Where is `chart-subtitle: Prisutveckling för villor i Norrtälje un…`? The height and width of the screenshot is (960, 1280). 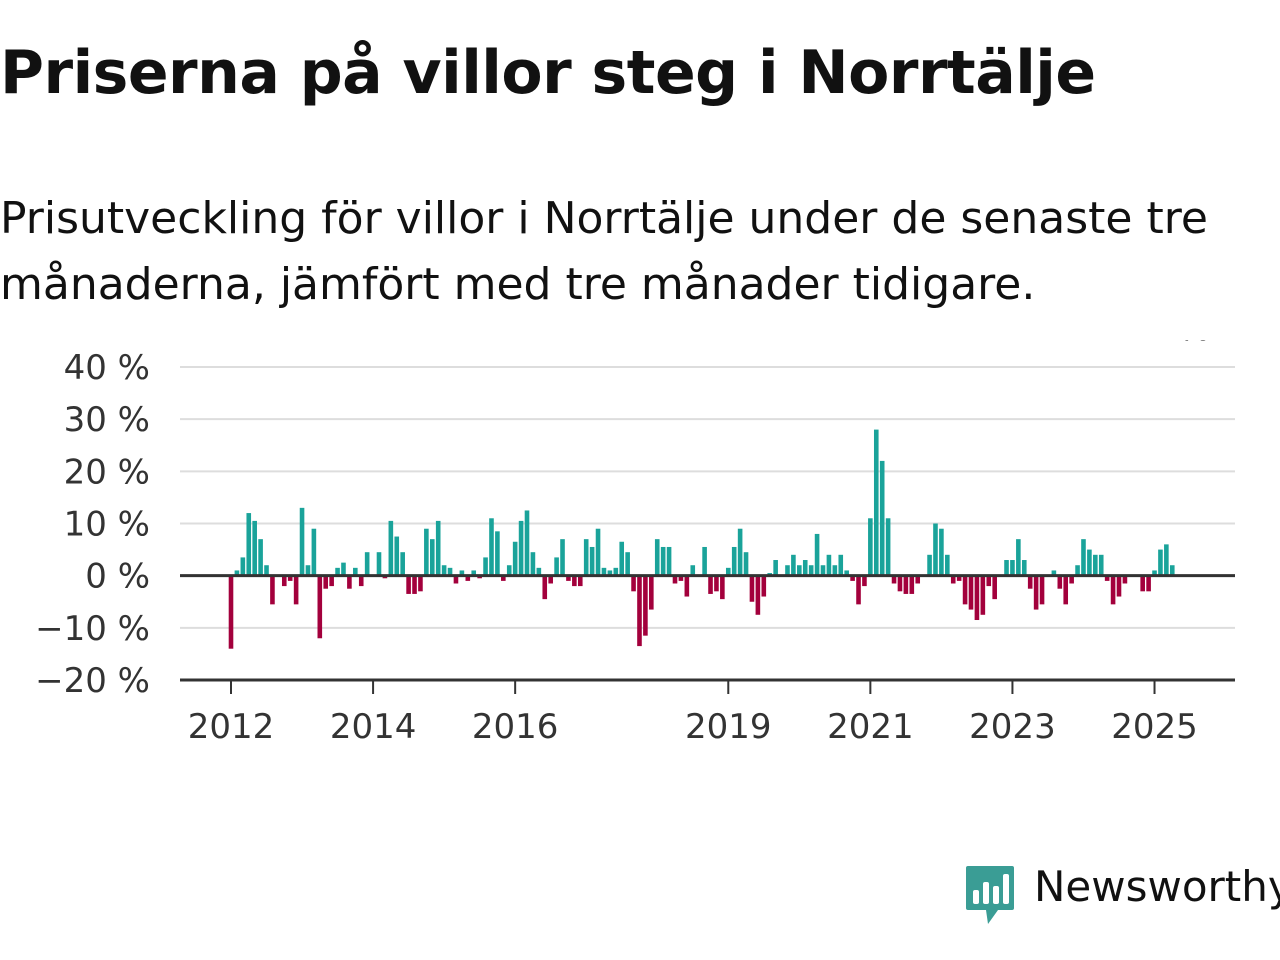 chart-subtitle: Prisutveckling för villor i Norrtälje un… is located at coordinates (604, 251).